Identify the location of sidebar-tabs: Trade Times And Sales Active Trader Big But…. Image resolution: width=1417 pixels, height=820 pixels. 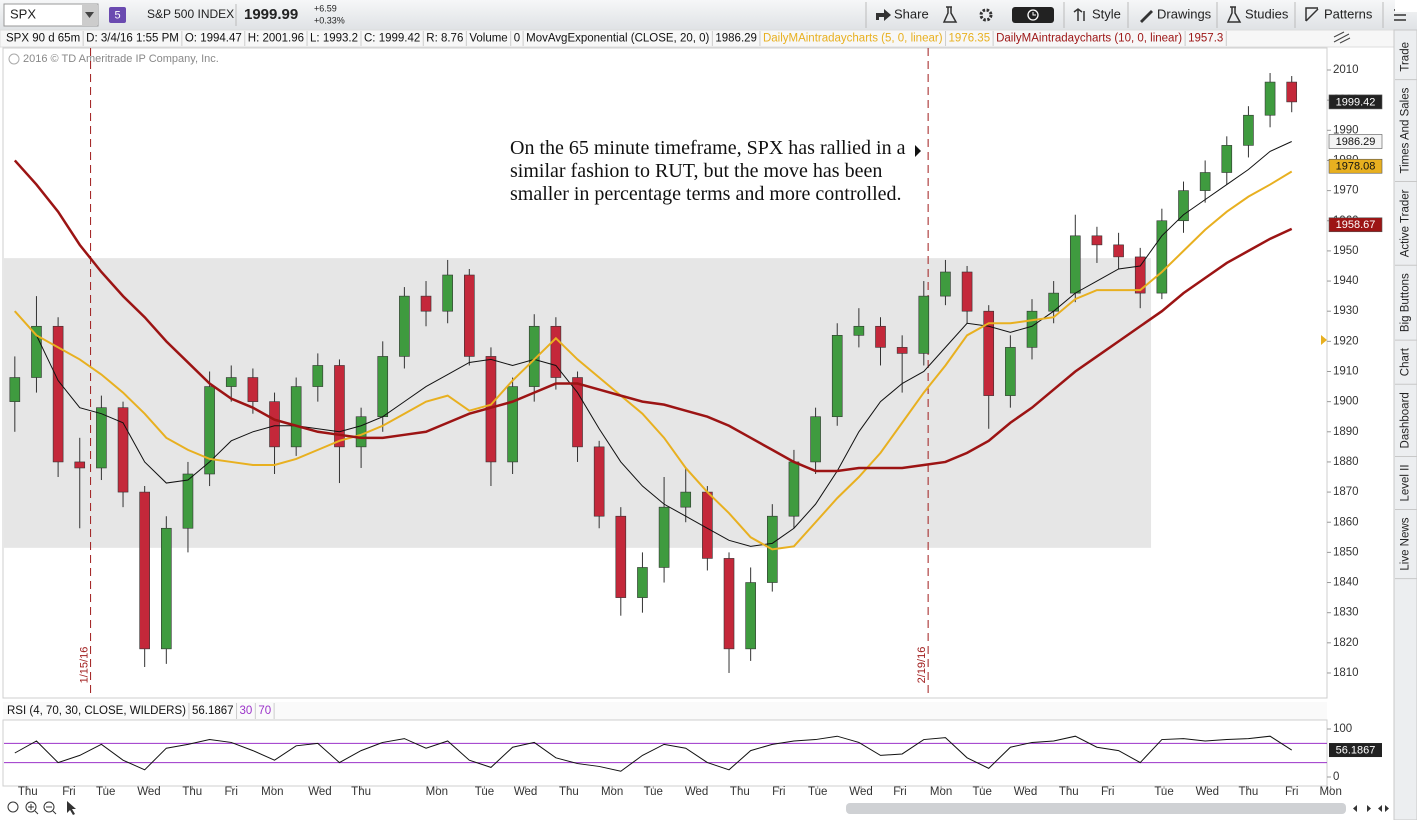
(1406, 290).